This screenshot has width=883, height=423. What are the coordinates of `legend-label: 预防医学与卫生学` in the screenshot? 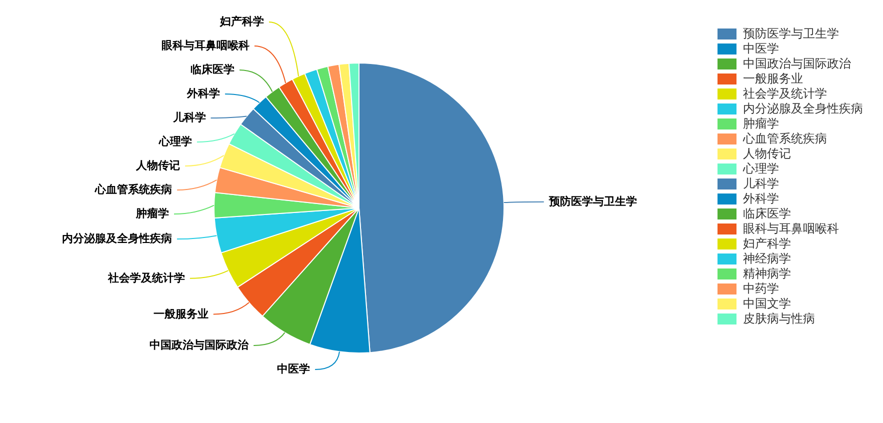 It's located at (791, 33).